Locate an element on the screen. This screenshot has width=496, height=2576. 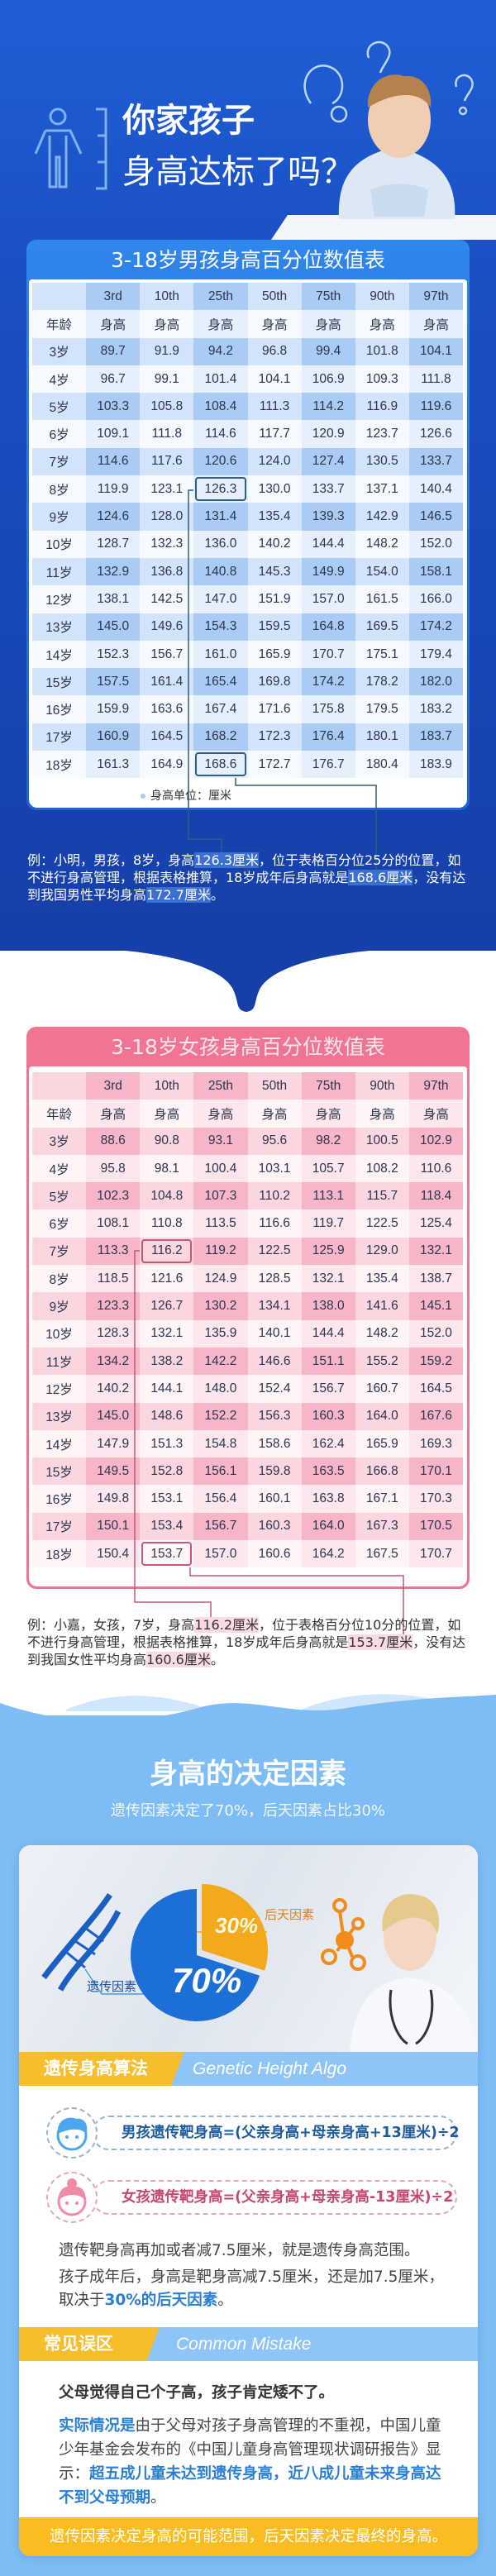
table-row: 14岁 147.9 151.3 154.8 158.6 162.4 165.9 169.3 is located at coordinates (247, 1443).